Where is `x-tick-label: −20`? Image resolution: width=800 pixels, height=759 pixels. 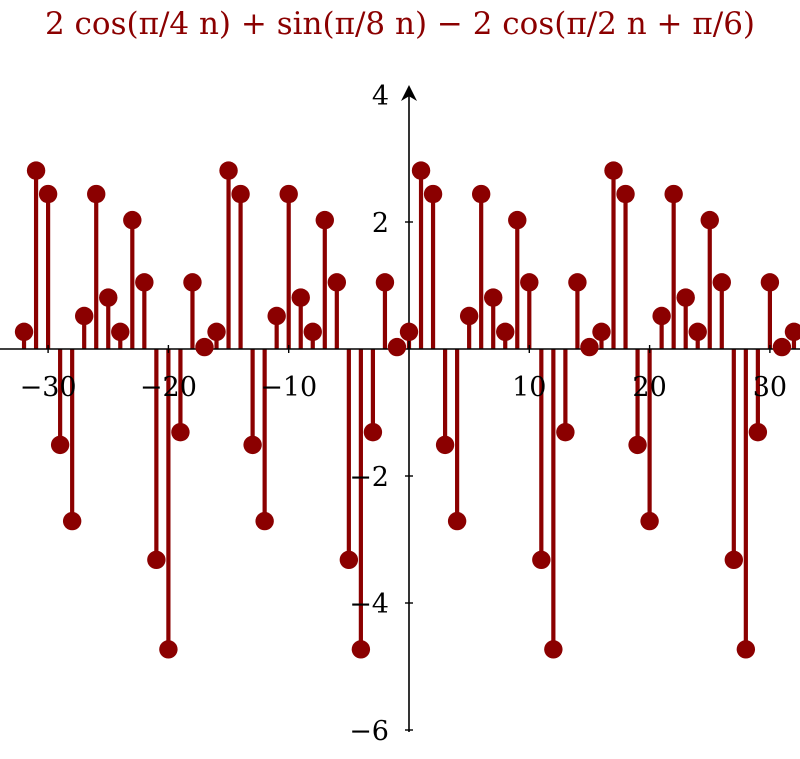
x-tick-label: −20 is located at coordinates (168, 387).